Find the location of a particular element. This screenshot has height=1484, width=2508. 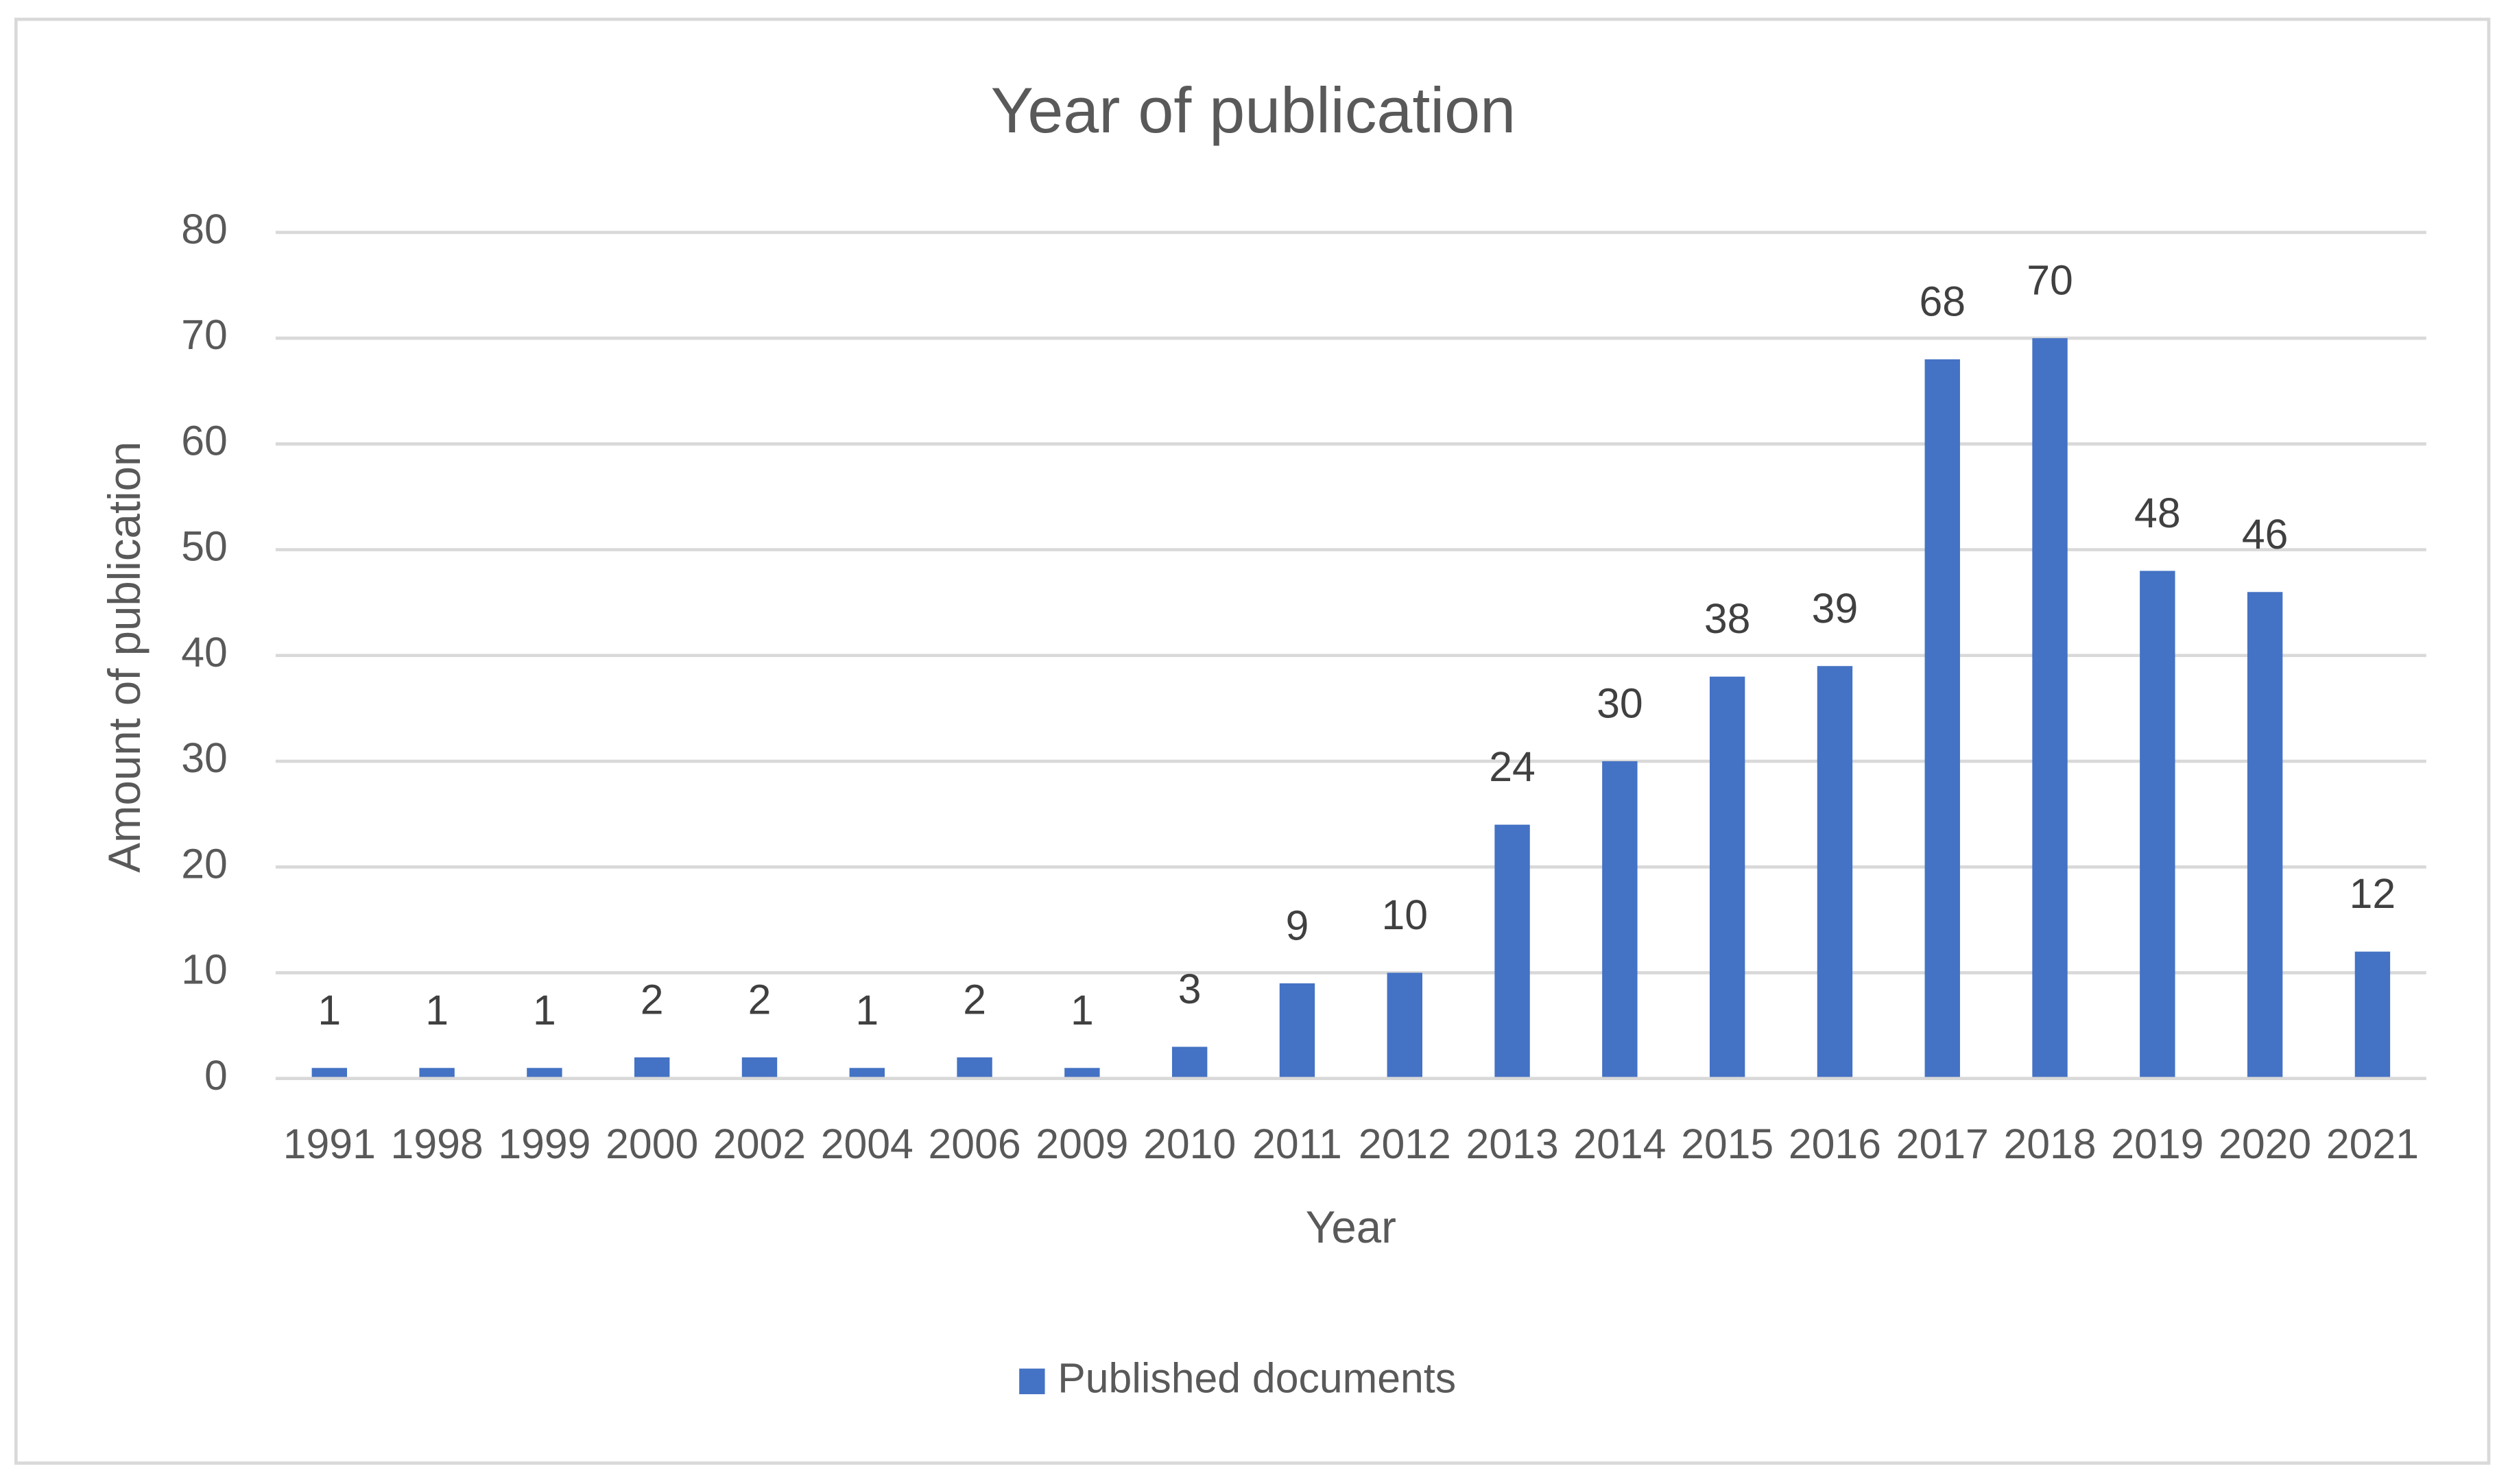

data-label: 3 is located at coordinates (1190, 989).